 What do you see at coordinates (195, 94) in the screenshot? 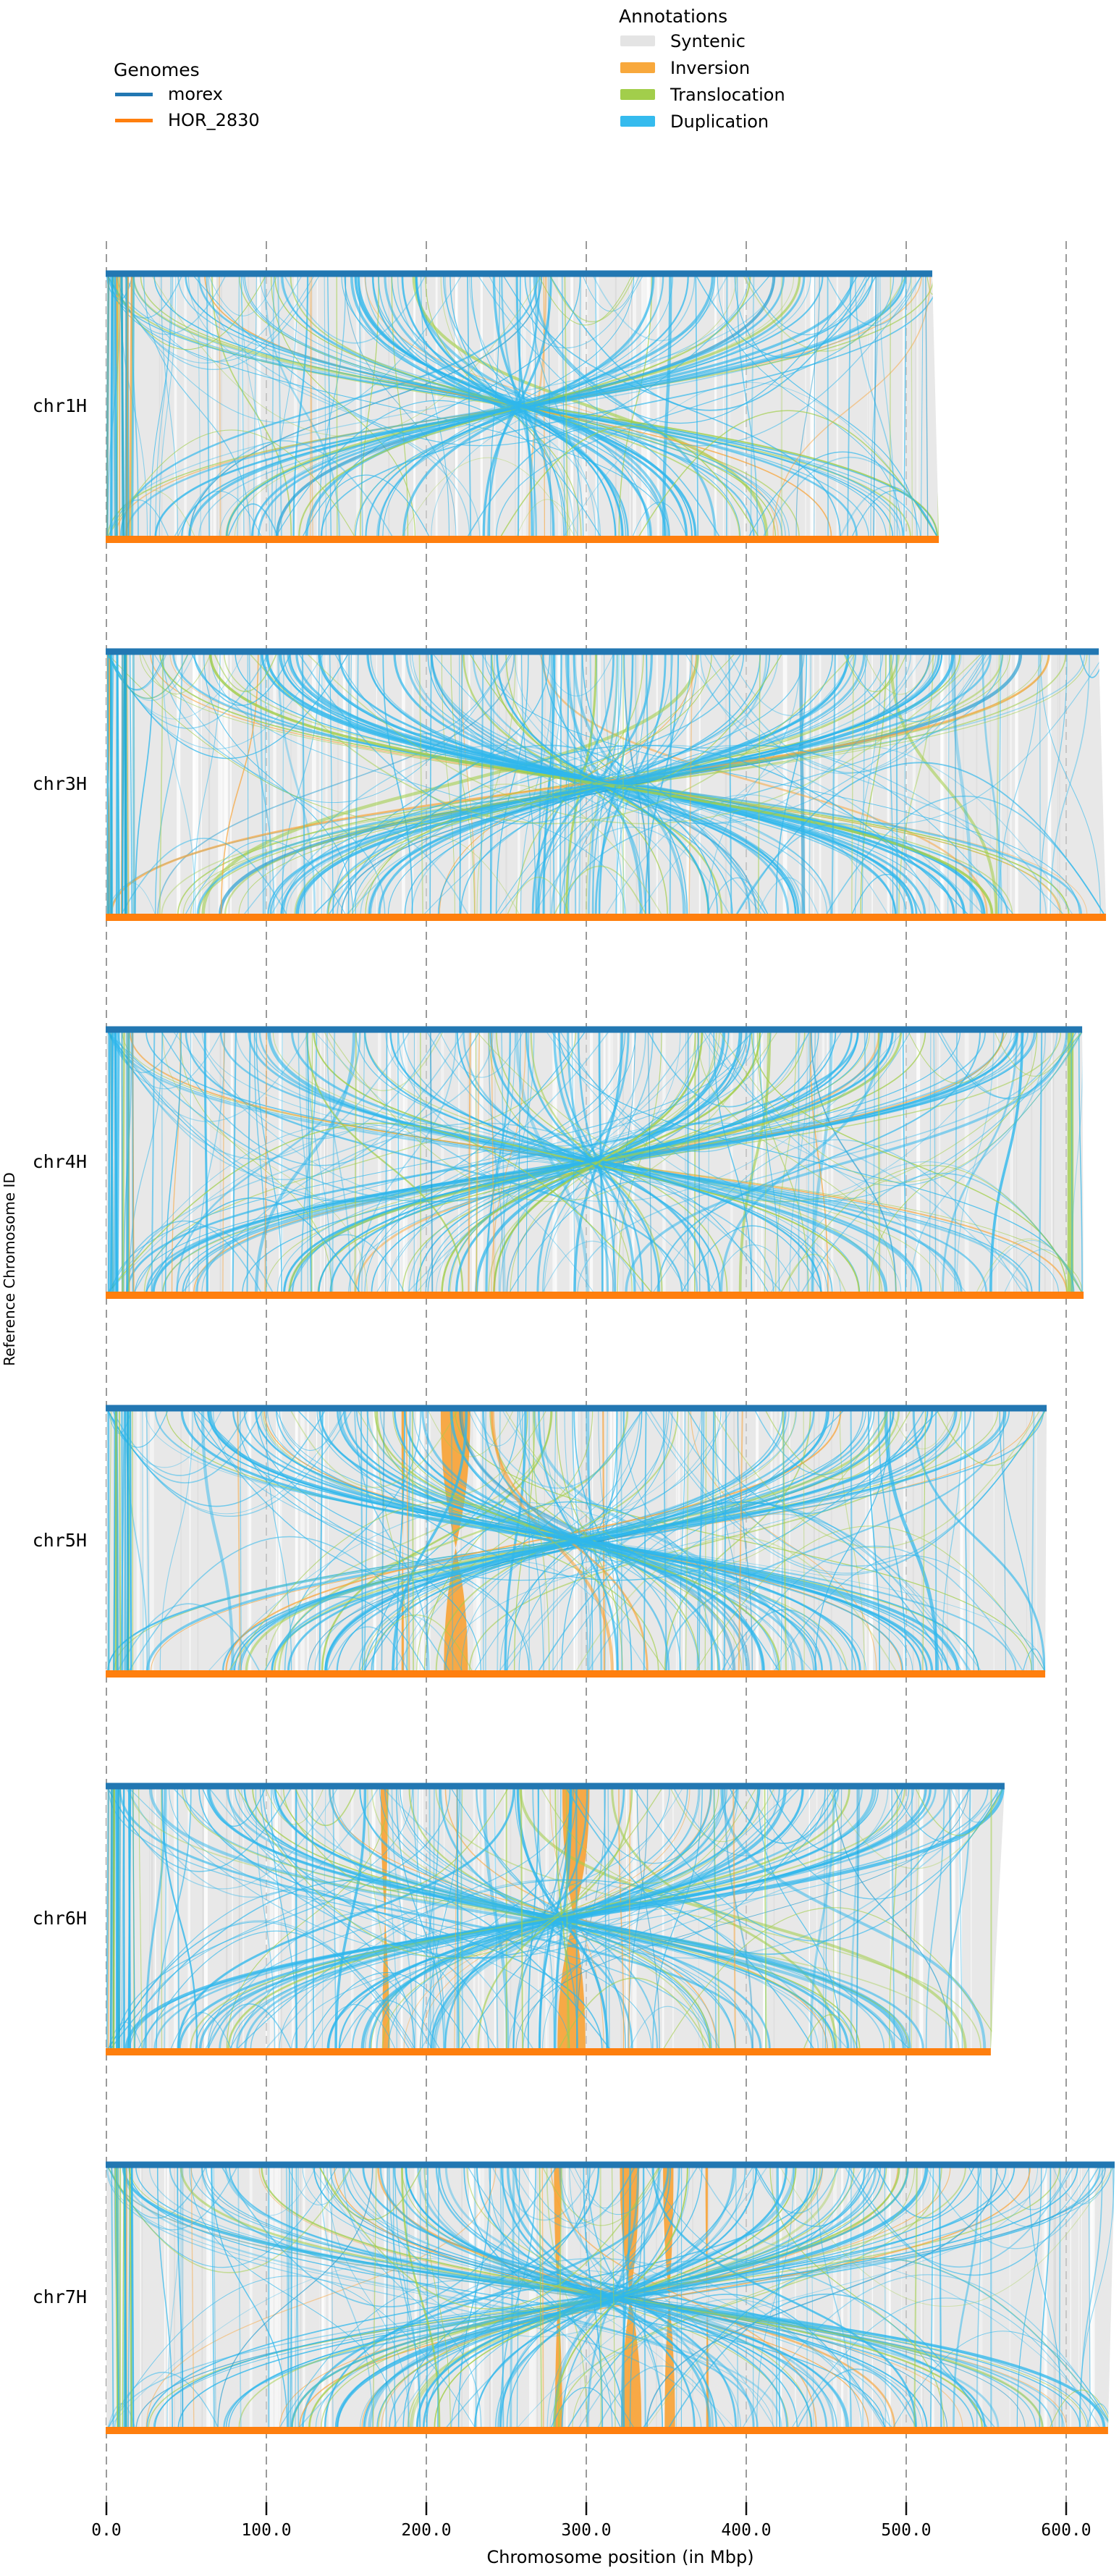
I see `legend-label: morex` at bounding box center [195, 94].